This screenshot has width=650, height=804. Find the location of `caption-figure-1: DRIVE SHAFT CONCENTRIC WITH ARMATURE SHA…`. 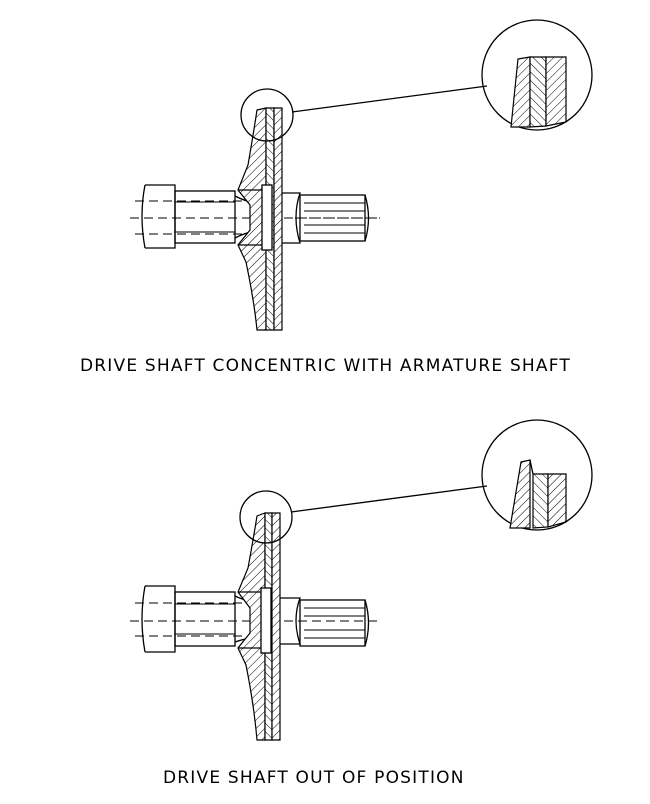

caption-figure-1: DRIVE SHAFT CONCENTRIC WITH ARMATURE SHA… is located at coordinates (325, 366).